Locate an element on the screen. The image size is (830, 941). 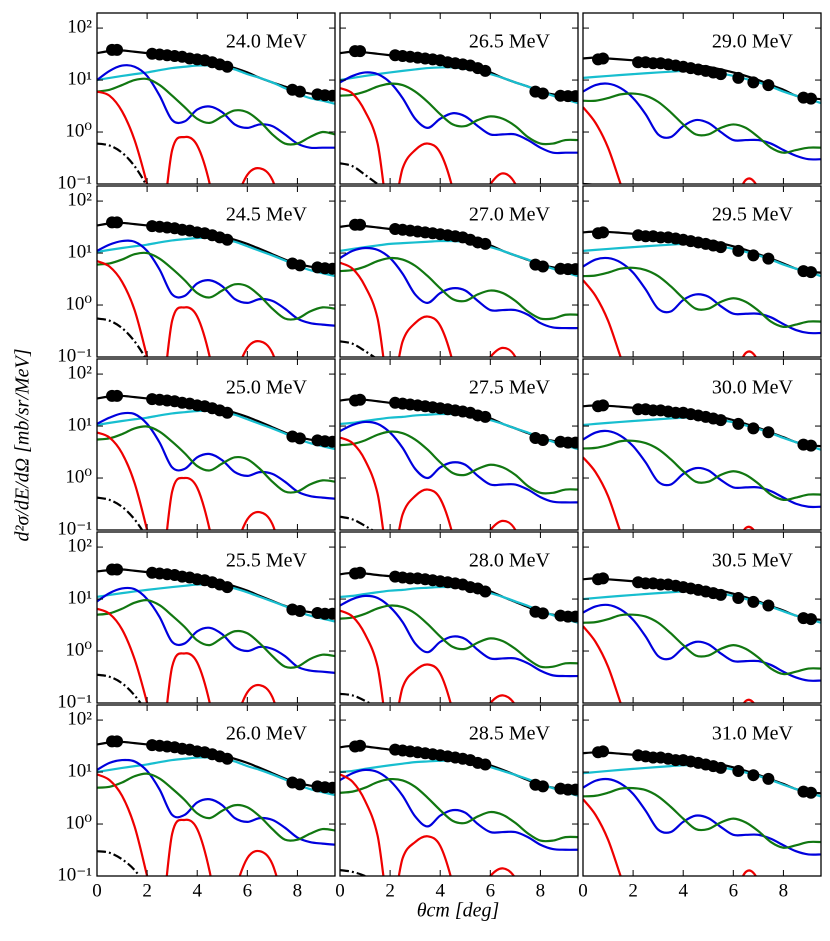
panel: 0 2 4 6 8 10⁻¹ 10⁰ 10¹ 10² 26.0 MeV is located at coordinates (196, 802).